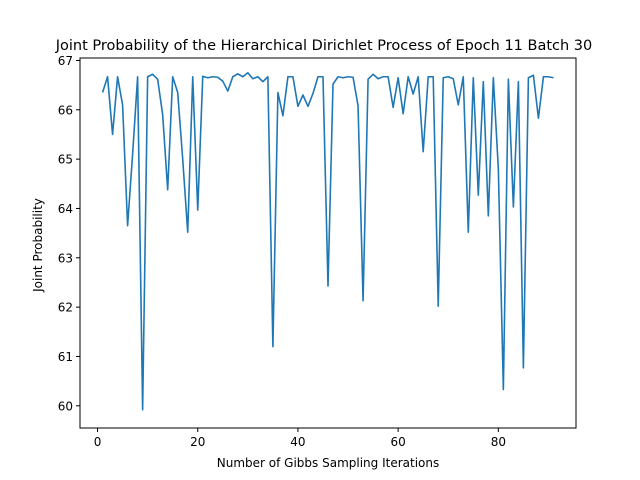 This screenshot has width=640, height=480. Describe the element at coordinates (65, 258) in the screenshot. I see `y-tick-label: 63` at that location.